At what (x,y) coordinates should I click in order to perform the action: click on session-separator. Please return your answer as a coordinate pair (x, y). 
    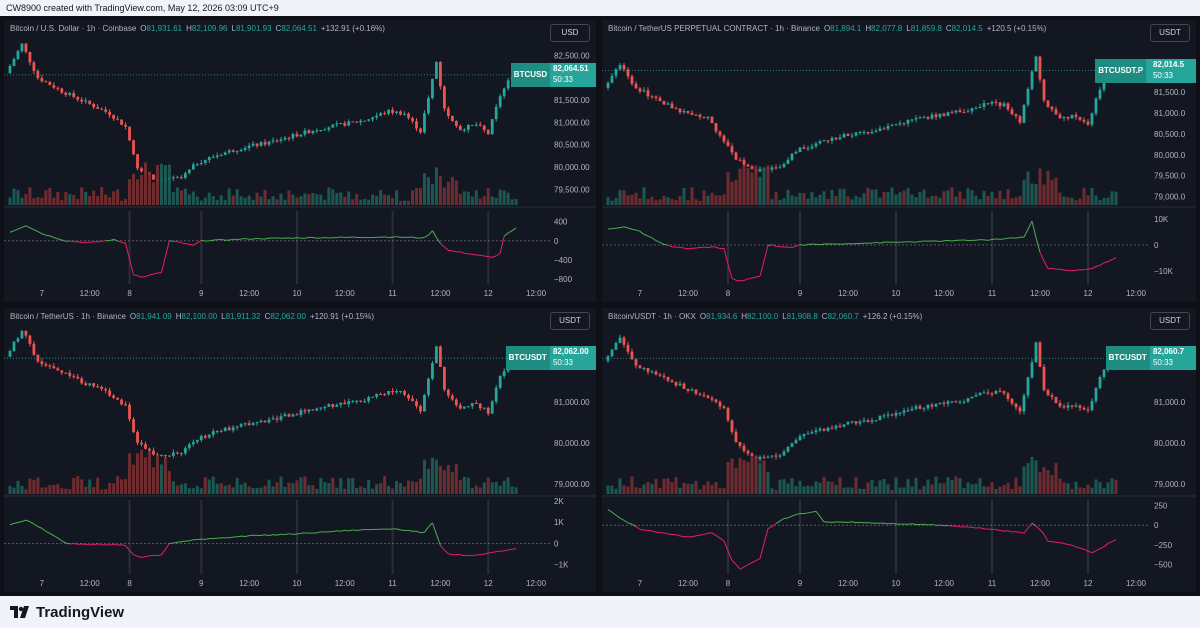
    Looking at the image, I should click on (896, 537).